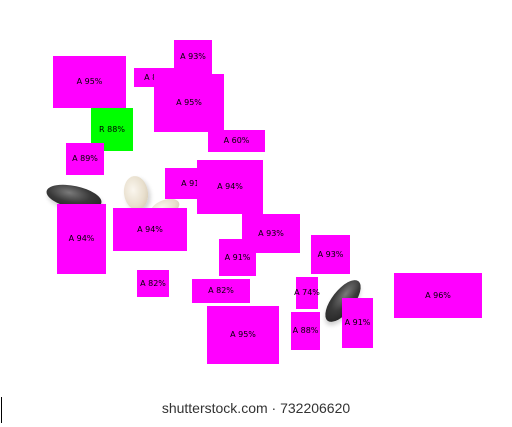 The width and height of the screenshot is (512, 427). I want to click on detection-label: R 88%, so click(112, 130).